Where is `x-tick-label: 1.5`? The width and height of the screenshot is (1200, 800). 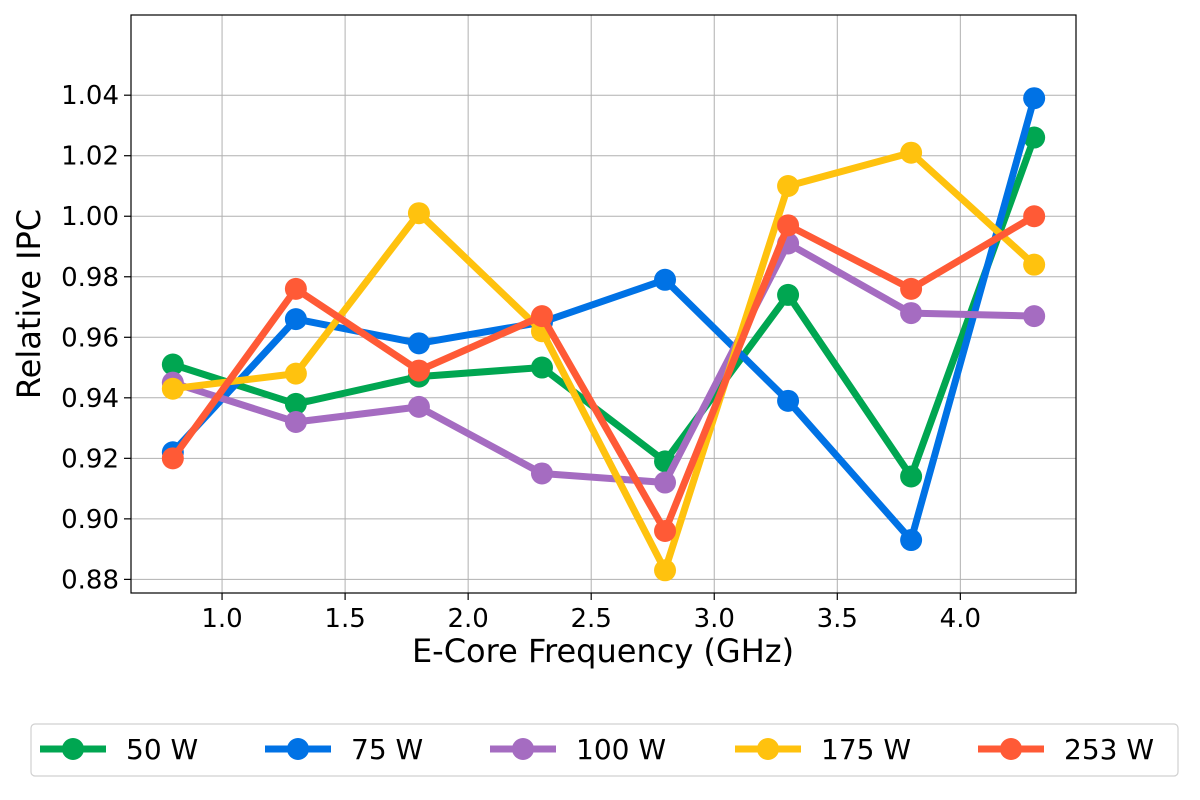
x-tick-label: 1.5 is located at coordinates (344, 619).